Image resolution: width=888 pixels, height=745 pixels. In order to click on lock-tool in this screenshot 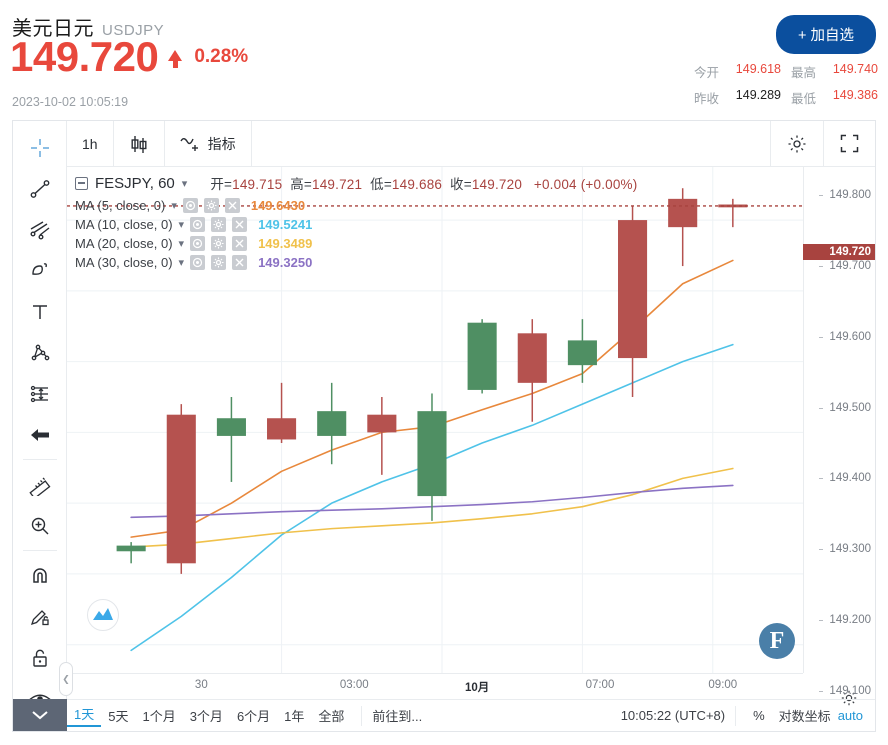, I will do `click(40, 657)`.